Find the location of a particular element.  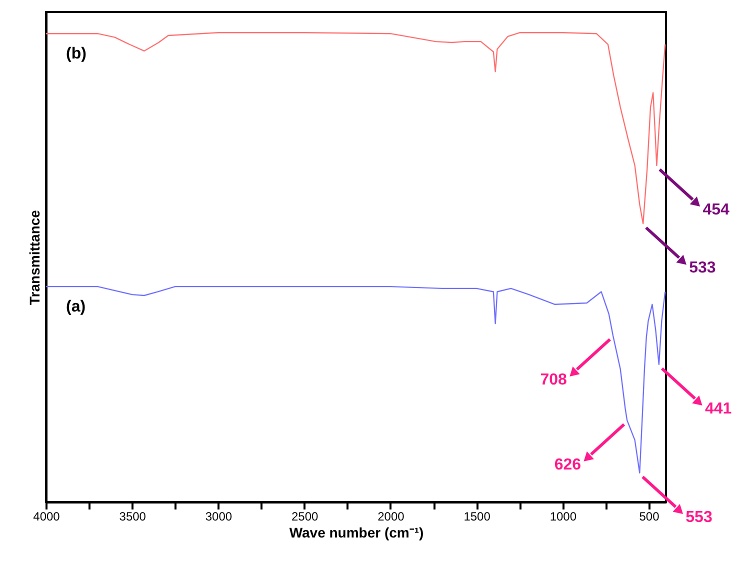

x-tick-label: 1000 is located at coordinates (563, 517).